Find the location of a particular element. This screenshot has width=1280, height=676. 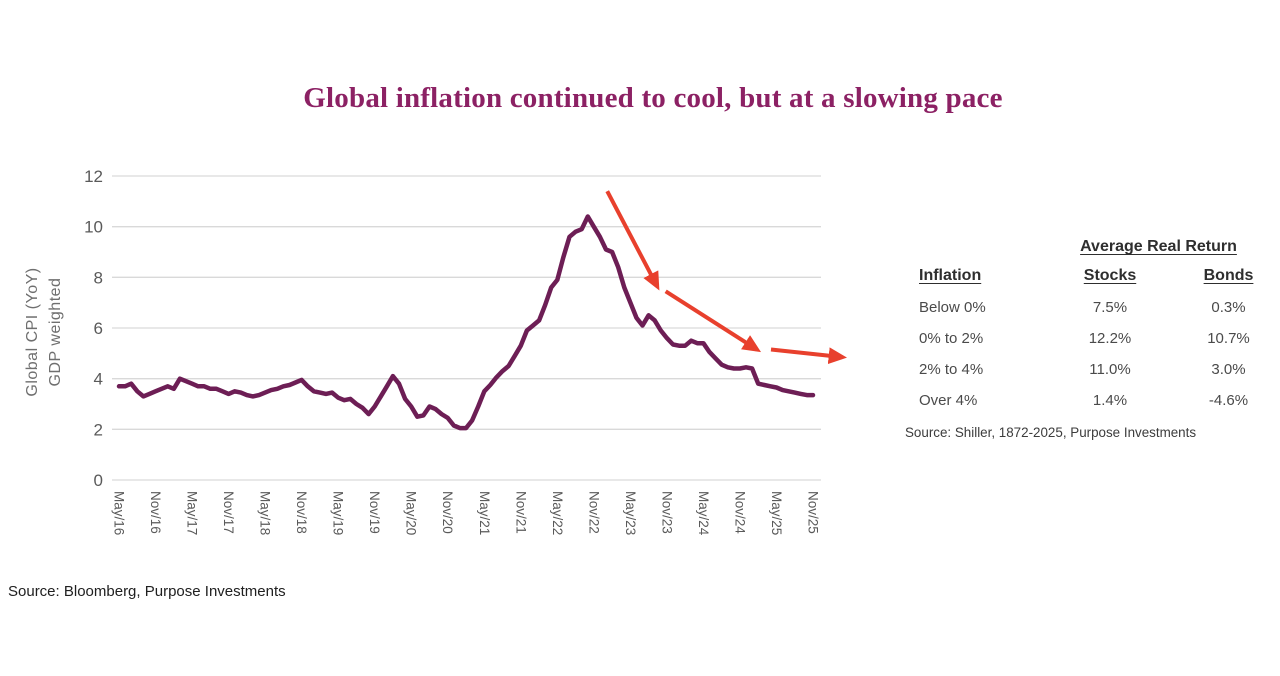

cell-bonds: -4.6% is located at coordinates (1228, 400).